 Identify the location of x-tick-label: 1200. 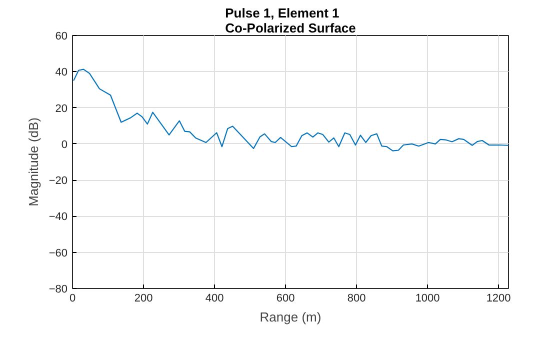
(498, 298).